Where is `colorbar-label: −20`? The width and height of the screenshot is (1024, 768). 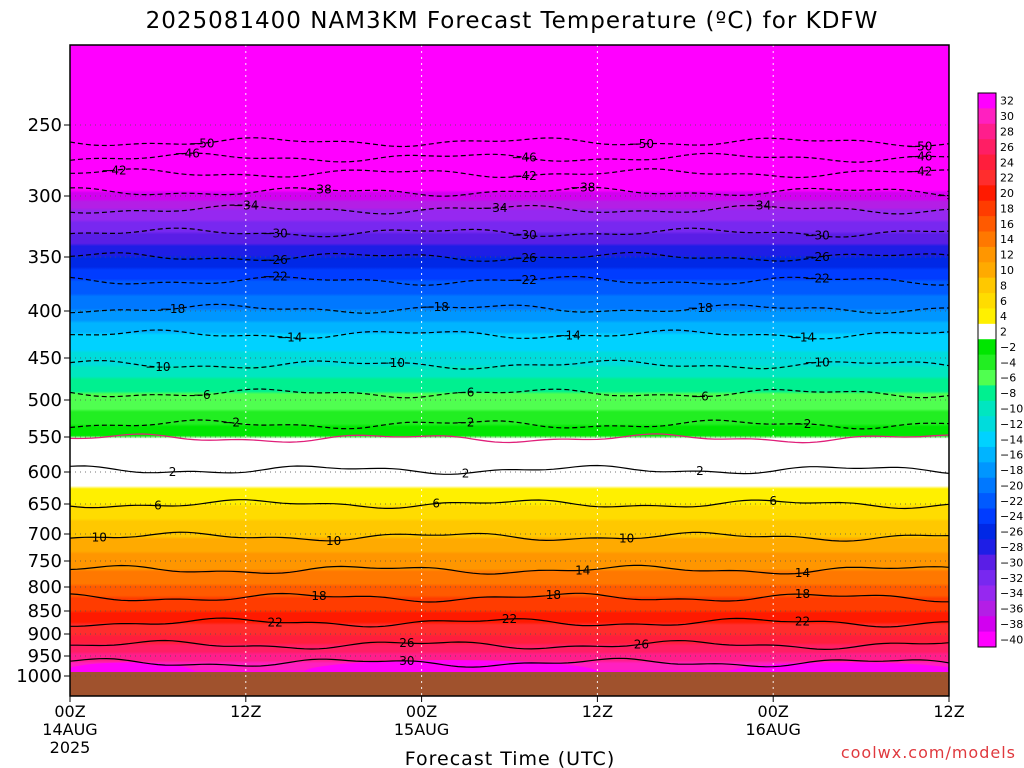
colorbar-label: −20 is located at coordinates (1011, 485).